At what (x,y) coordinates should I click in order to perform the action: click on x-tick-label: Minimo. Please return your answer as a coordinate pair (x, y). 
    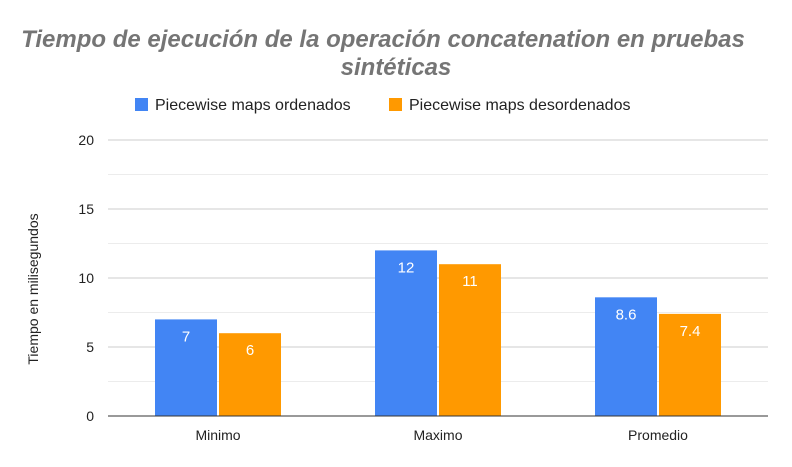
    Looking at the image, I should click on (217, 435).